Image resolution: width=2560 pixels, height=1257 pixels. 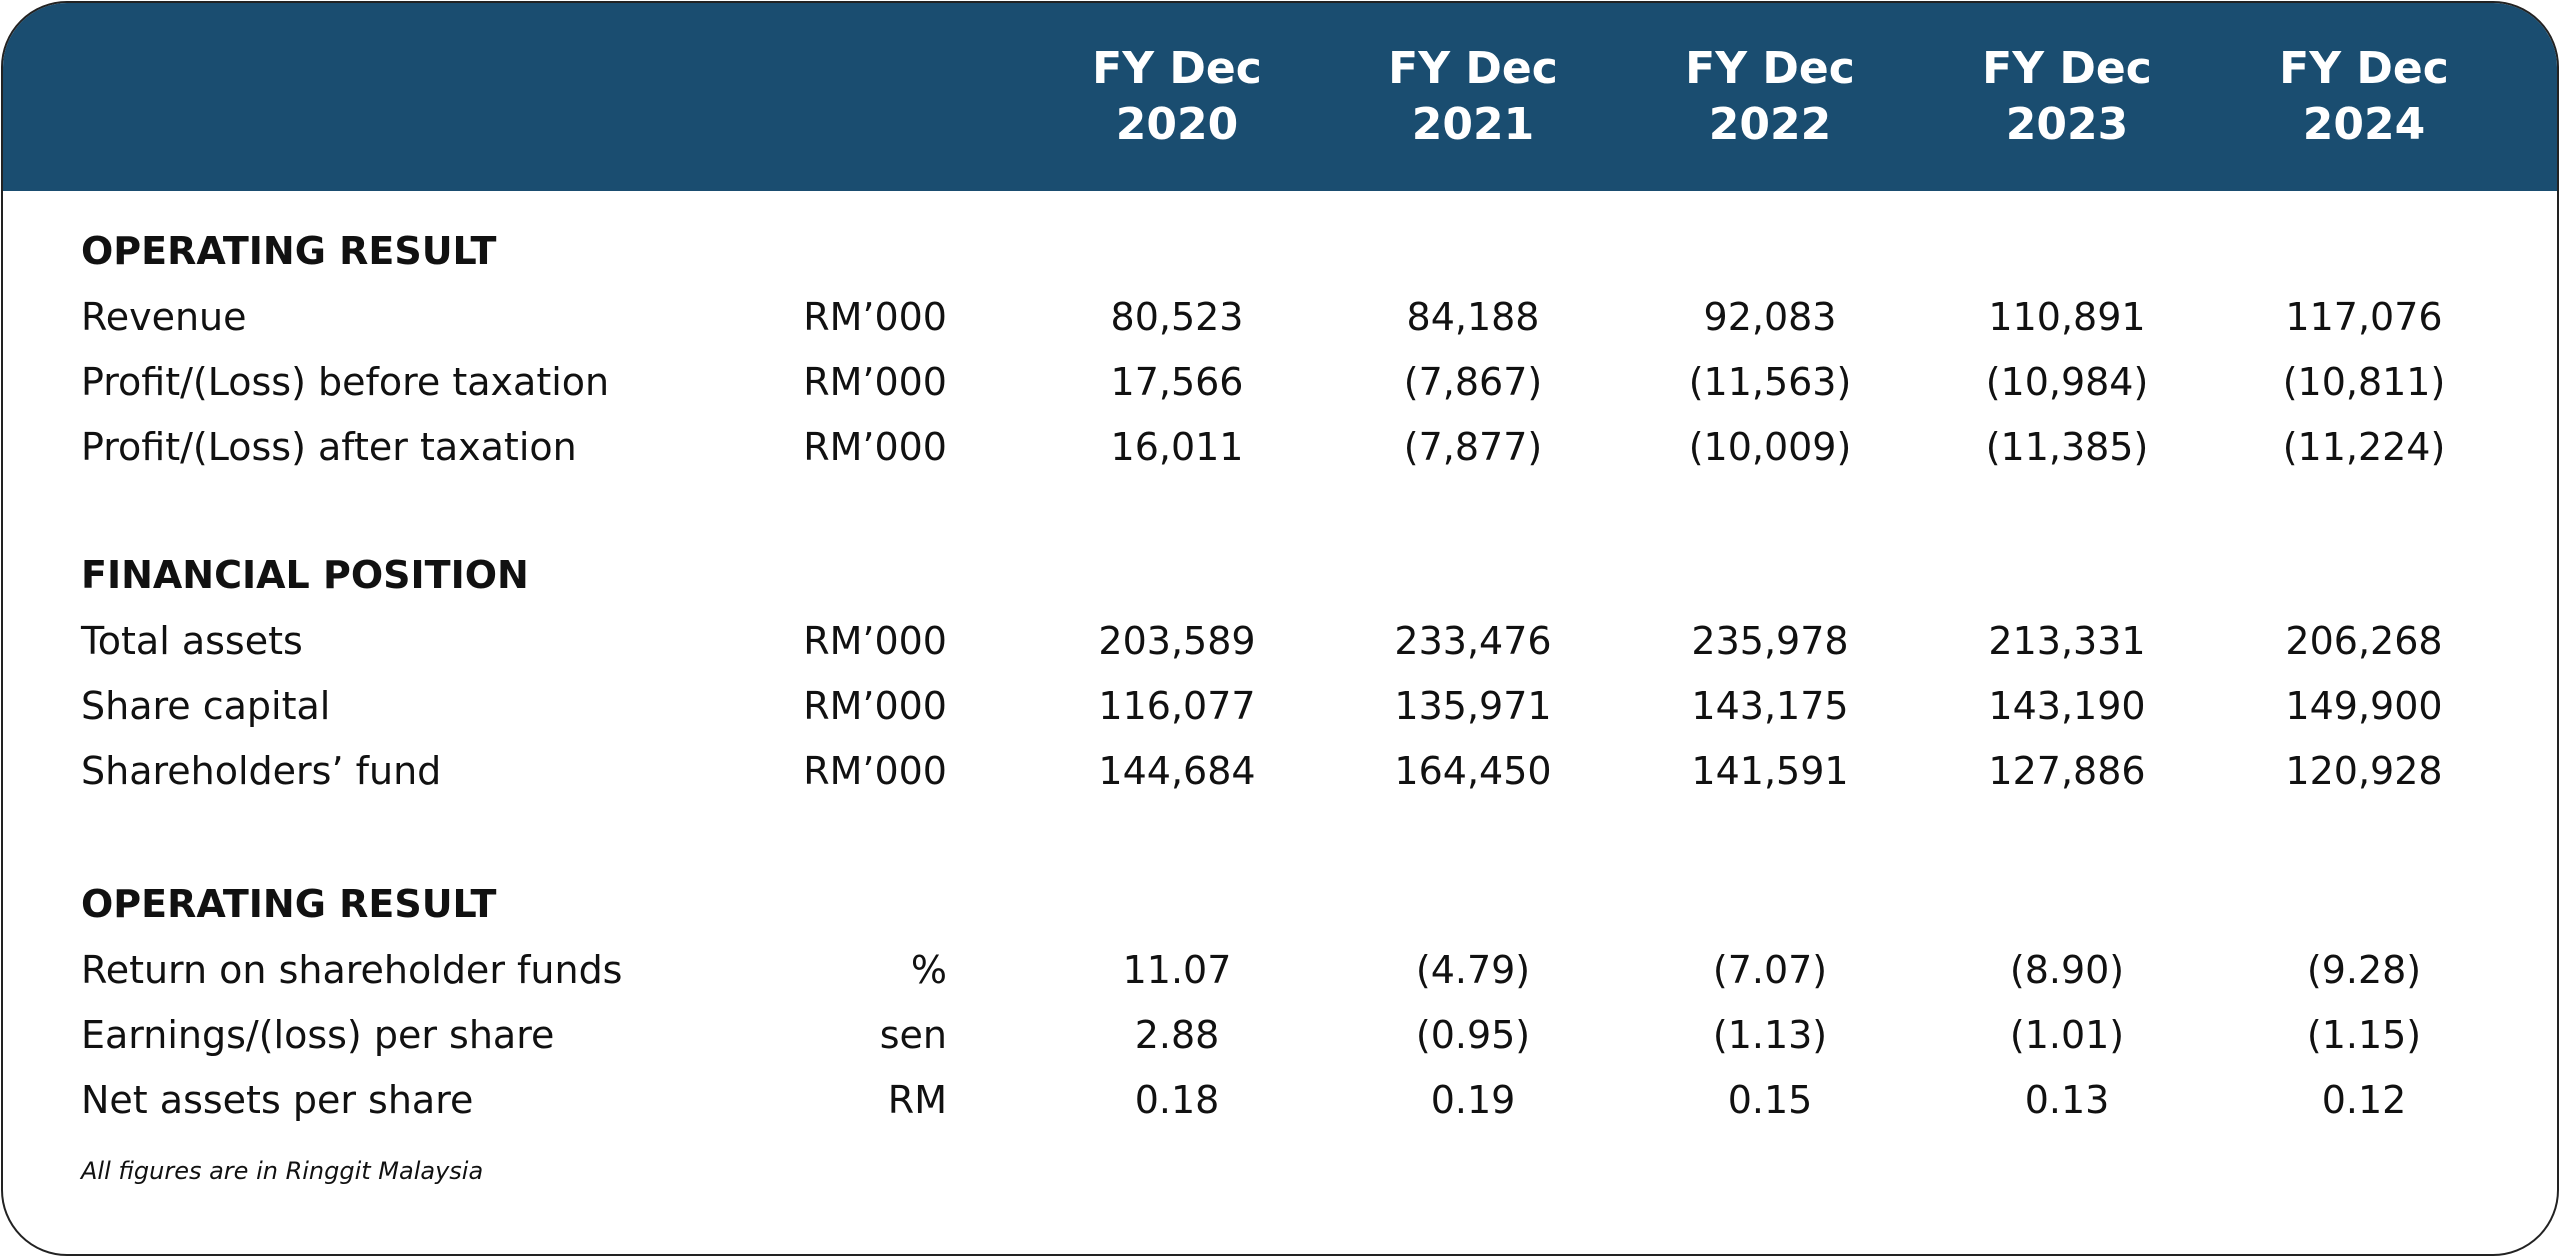 What do you see at coordinates (1473, 96) in the screenshot?
I see `column-header: FY Dec 2021` at bounding box center [1473, 96].